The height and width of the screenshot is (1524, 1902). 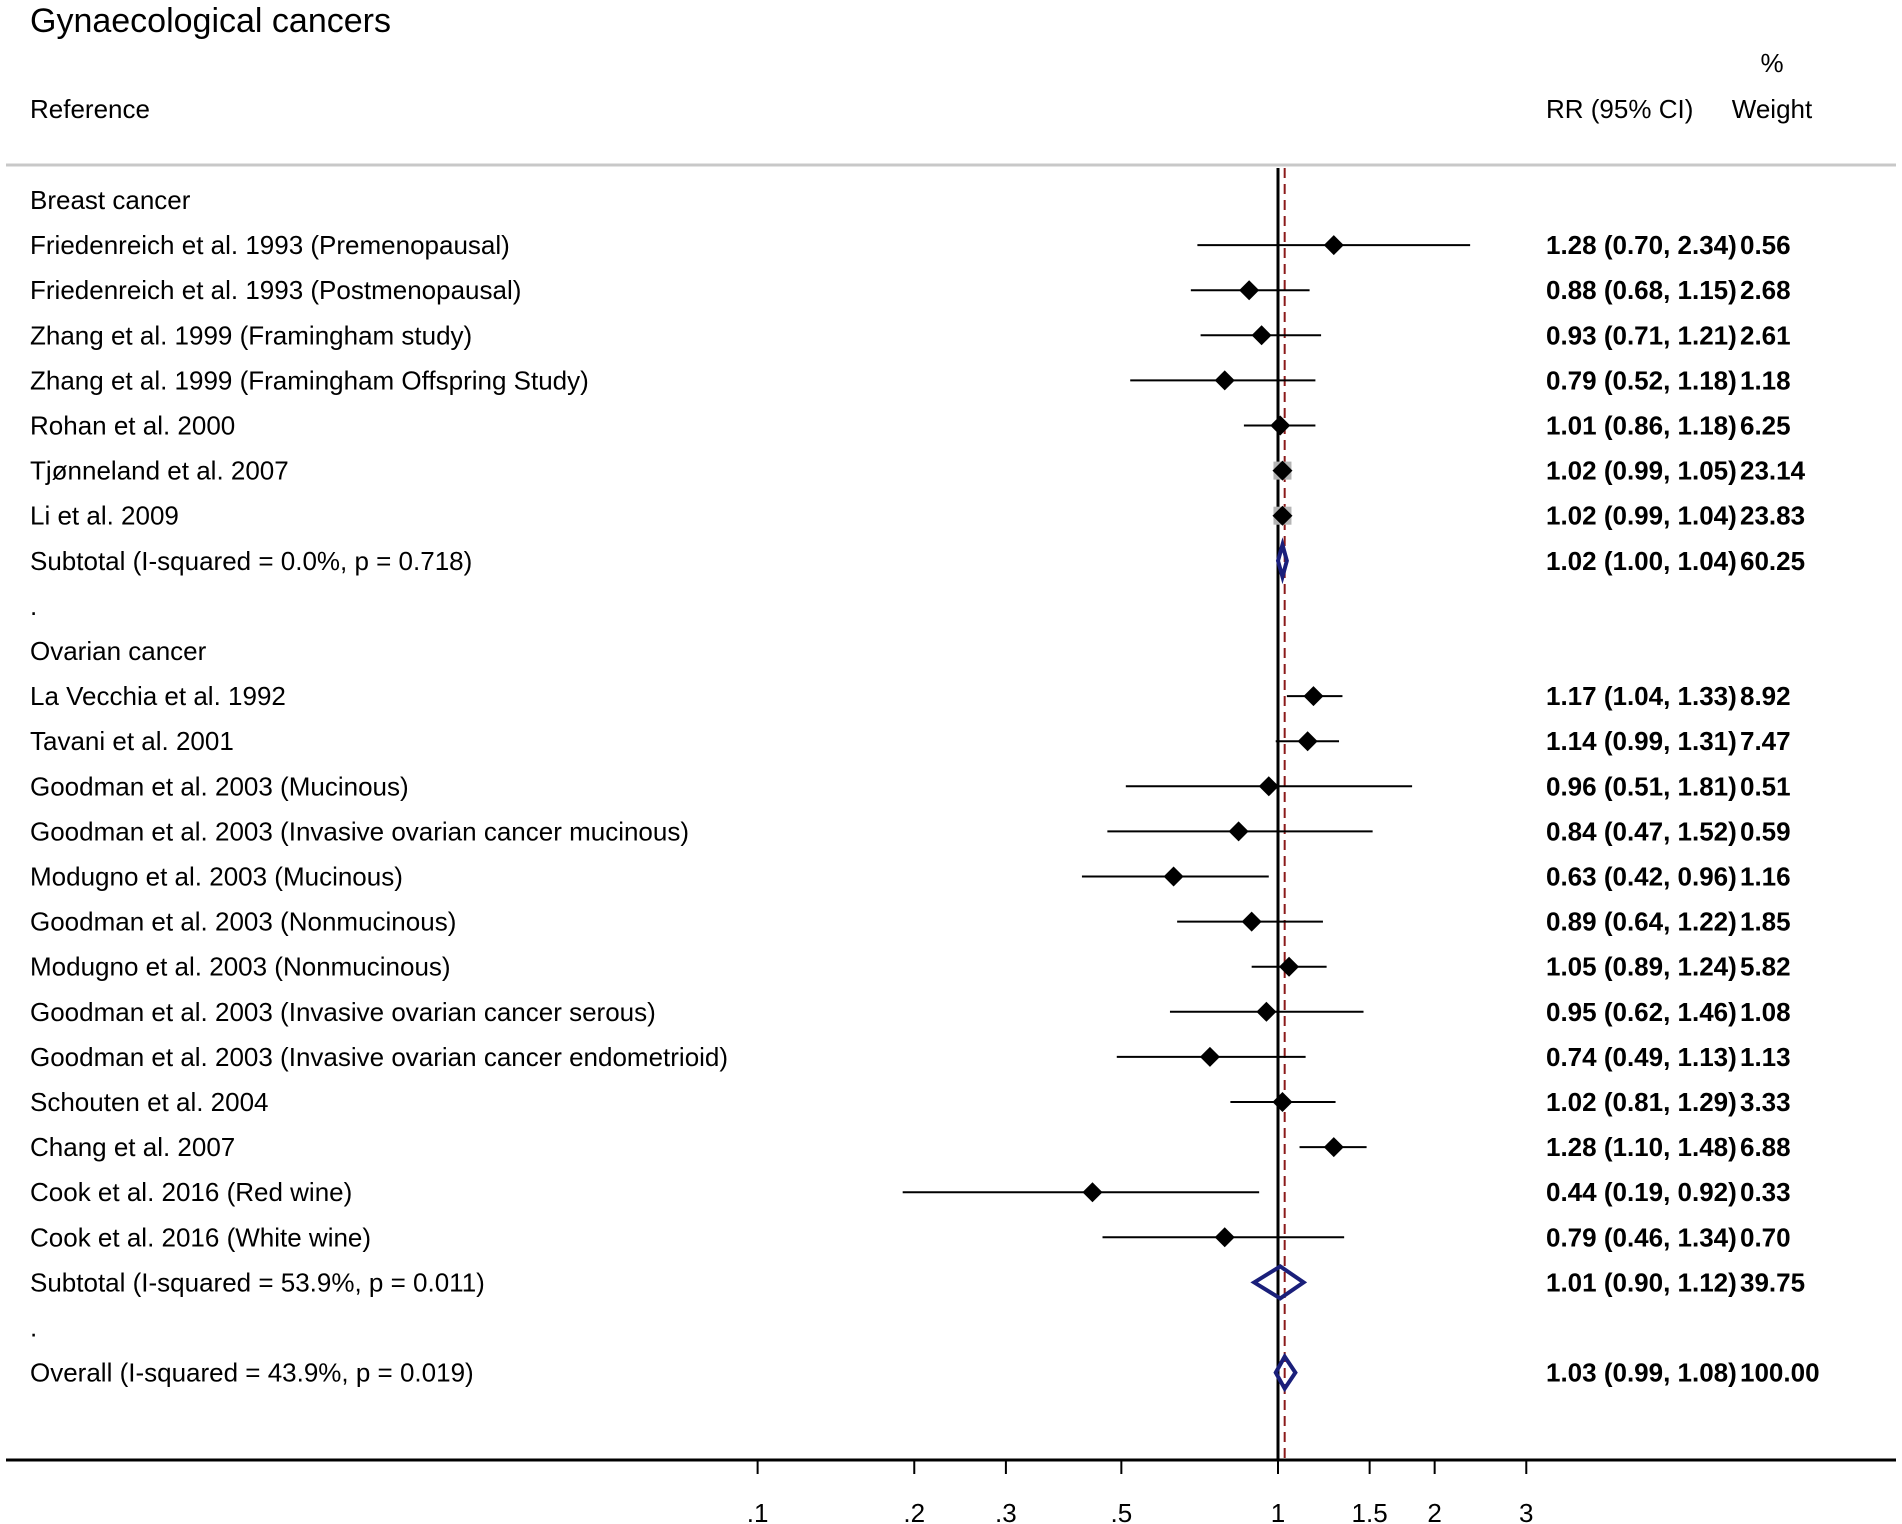 I want to click on effect-ci-value: 1.05 (0.89, 1.24), so click(x=1641, y=967).